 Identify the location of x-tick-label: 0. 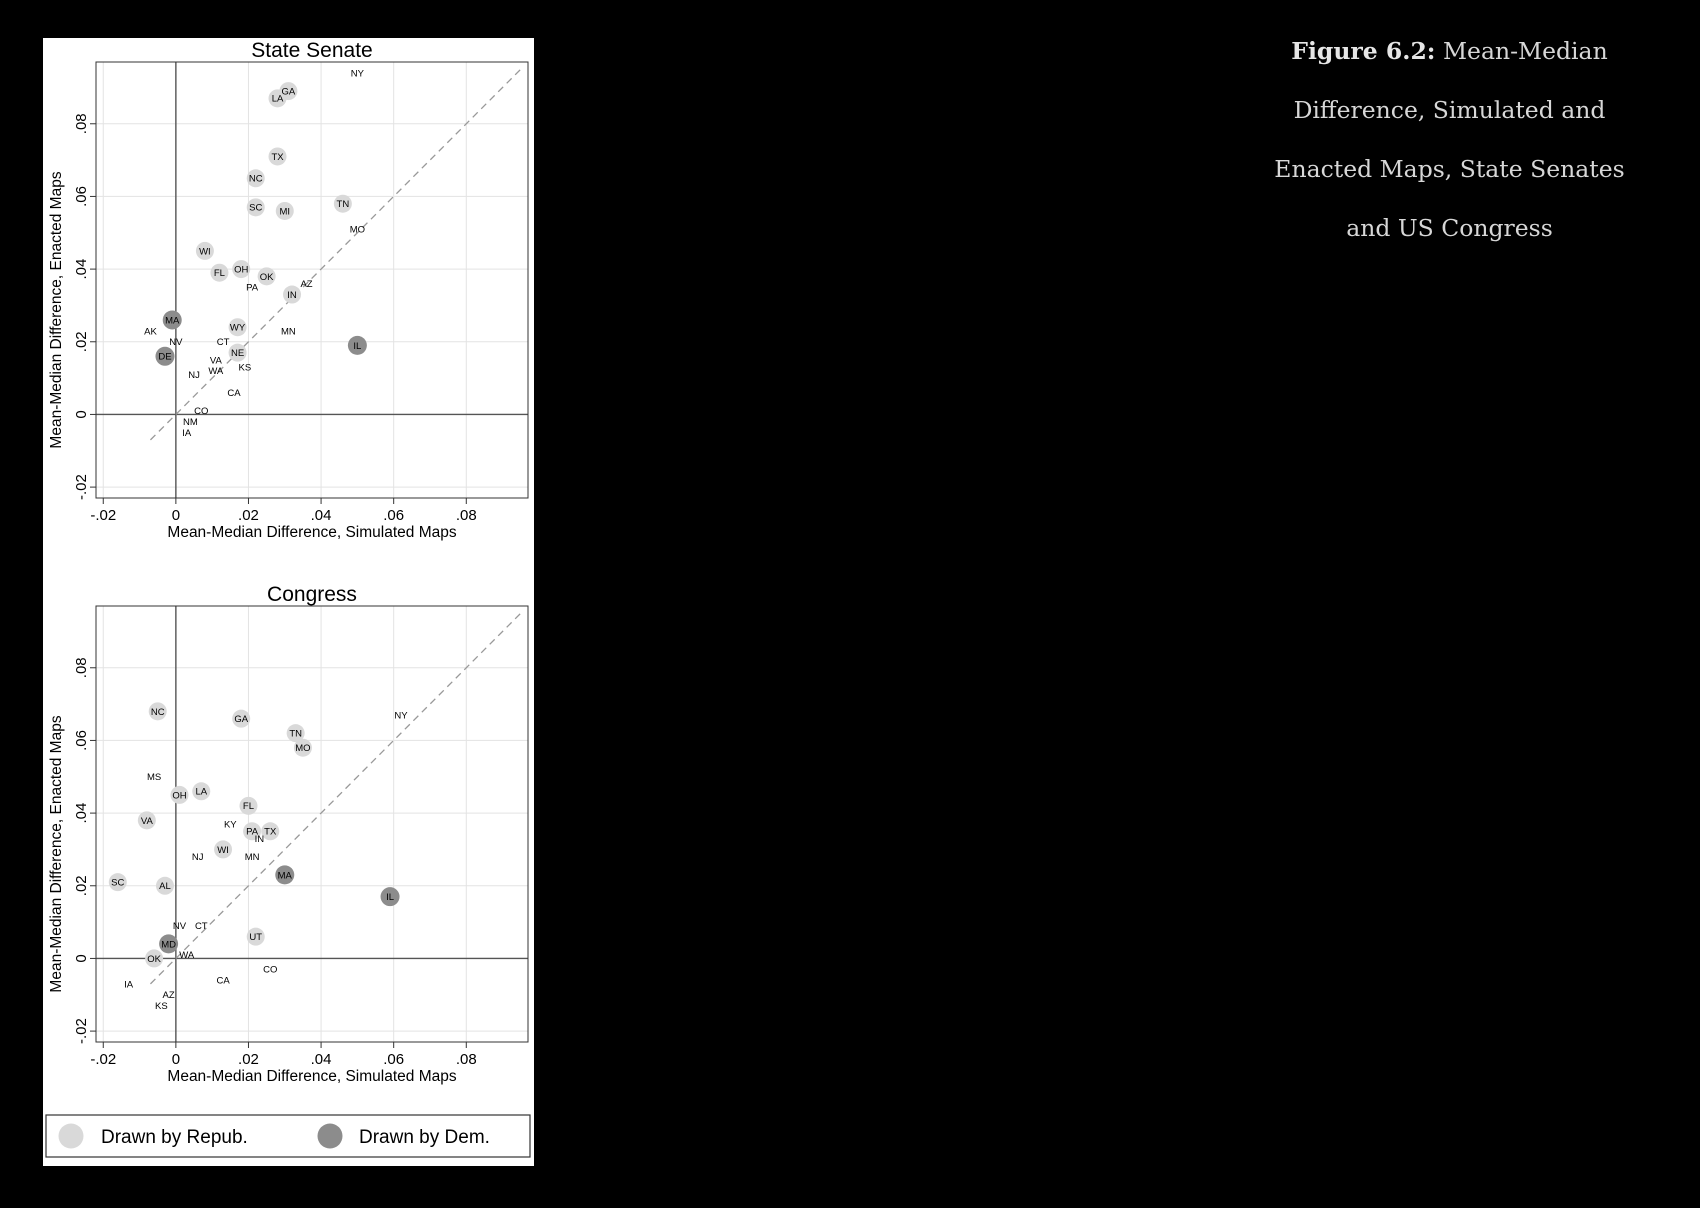
(176, 515).